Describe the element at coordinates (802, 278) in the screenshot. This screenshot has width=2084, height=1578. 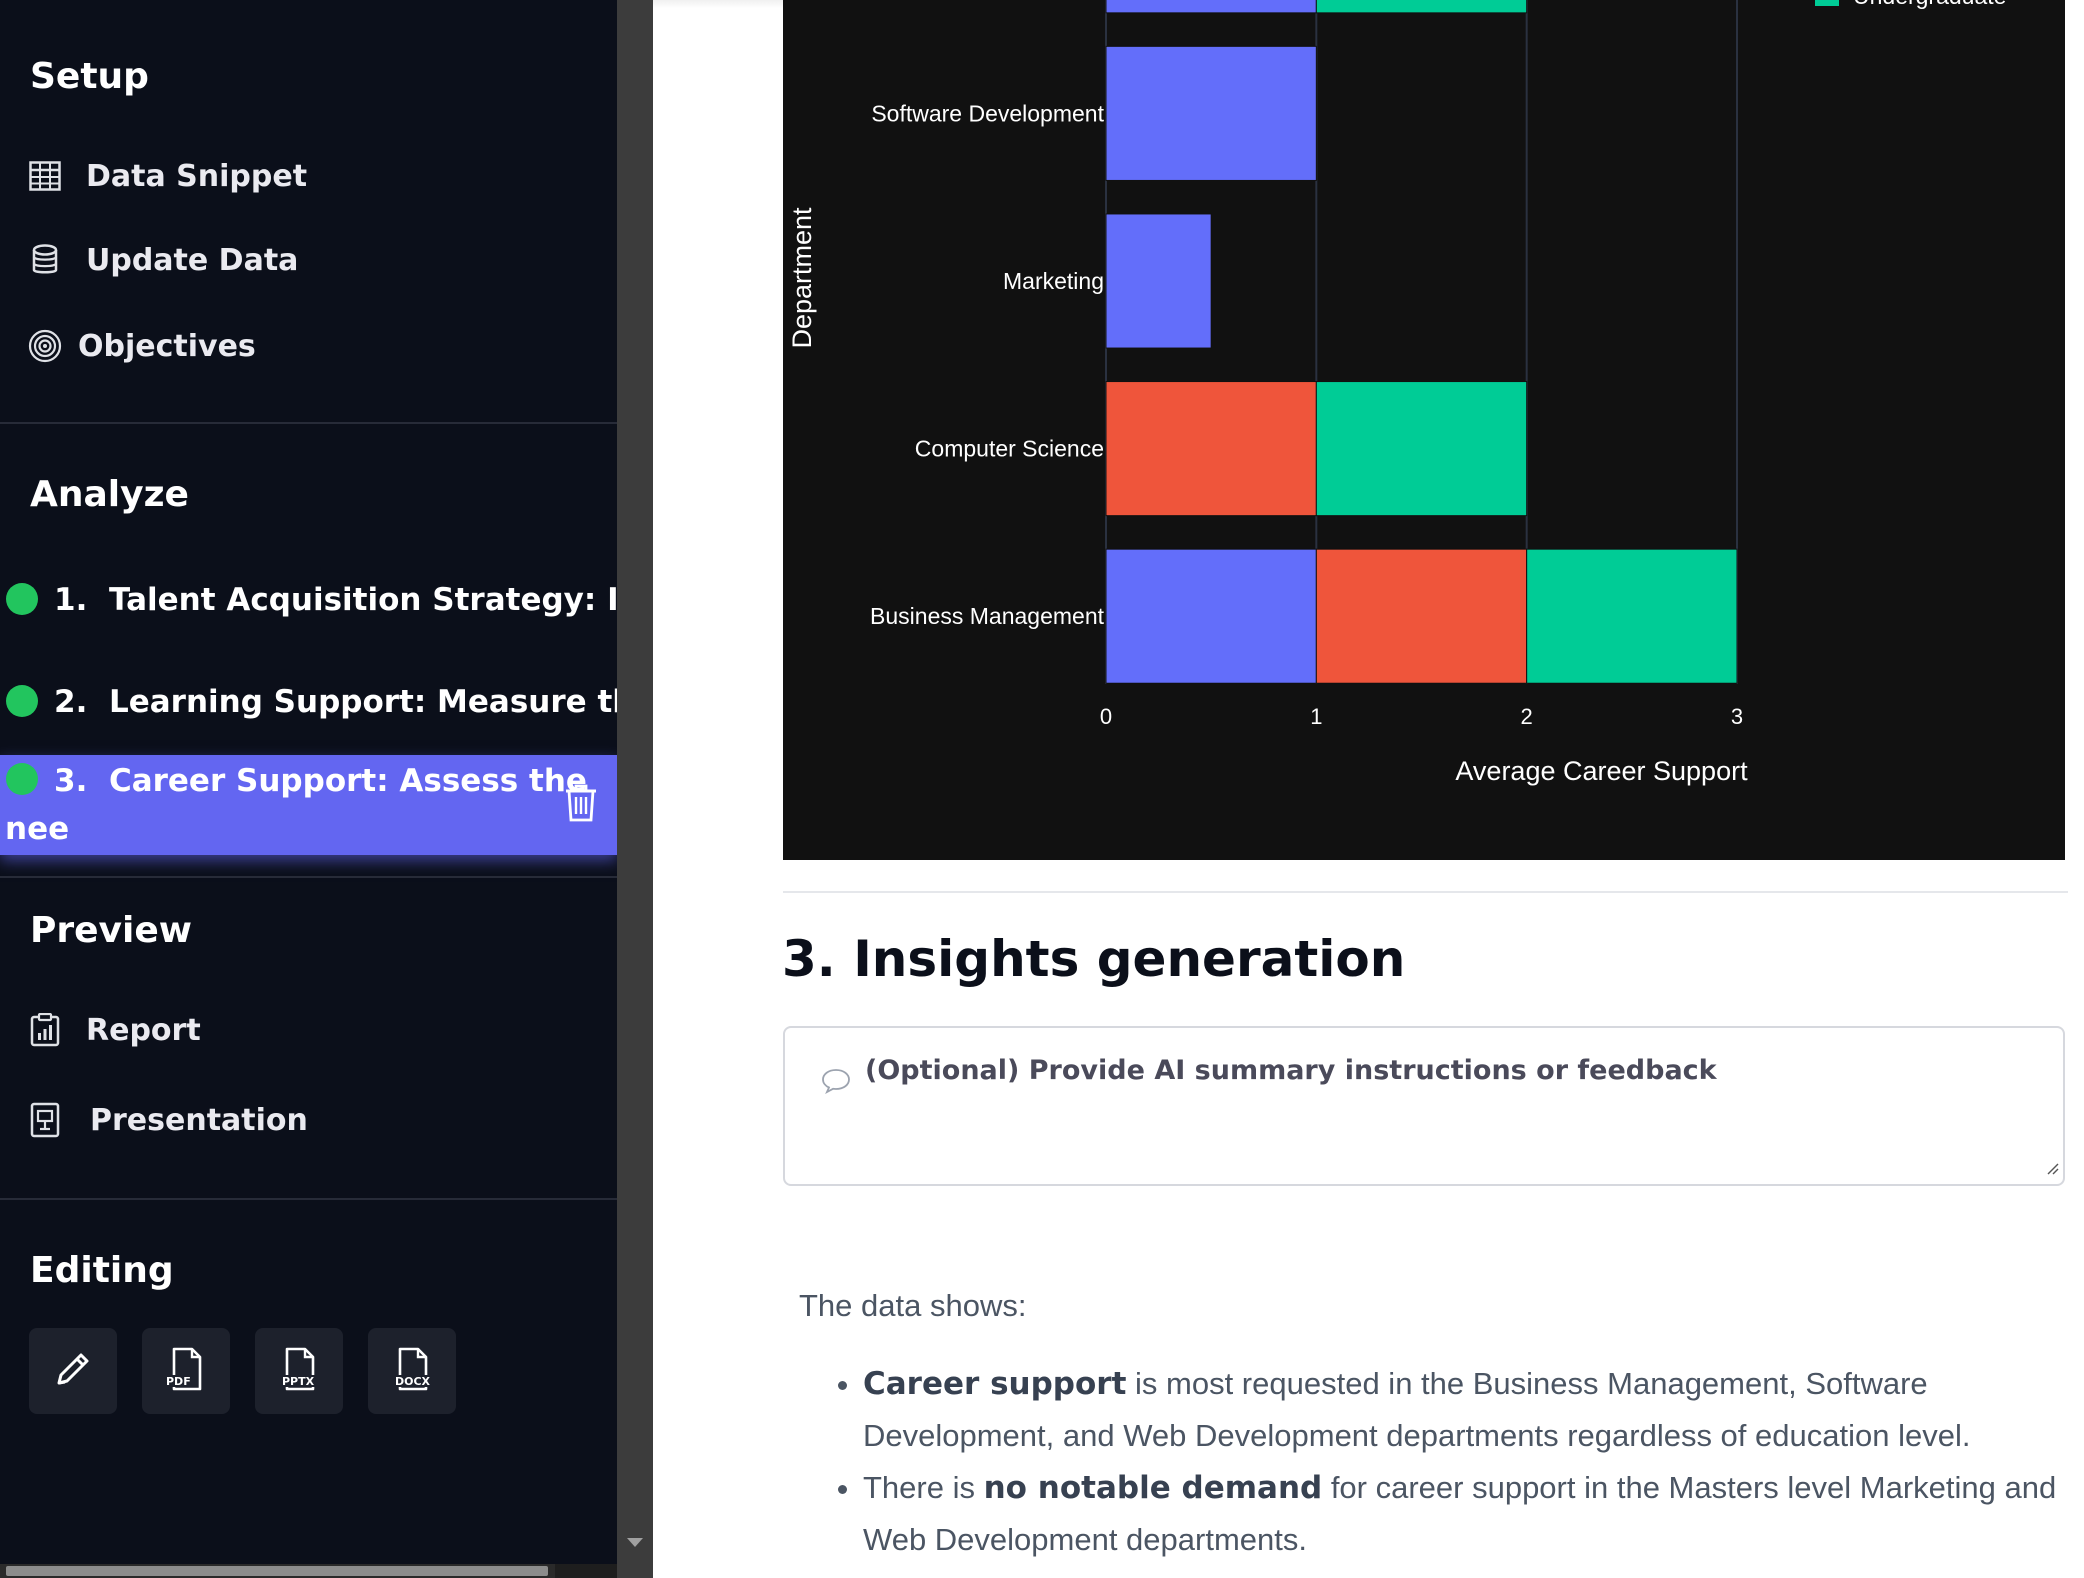
I see `y-axis-title: Department` at that location.